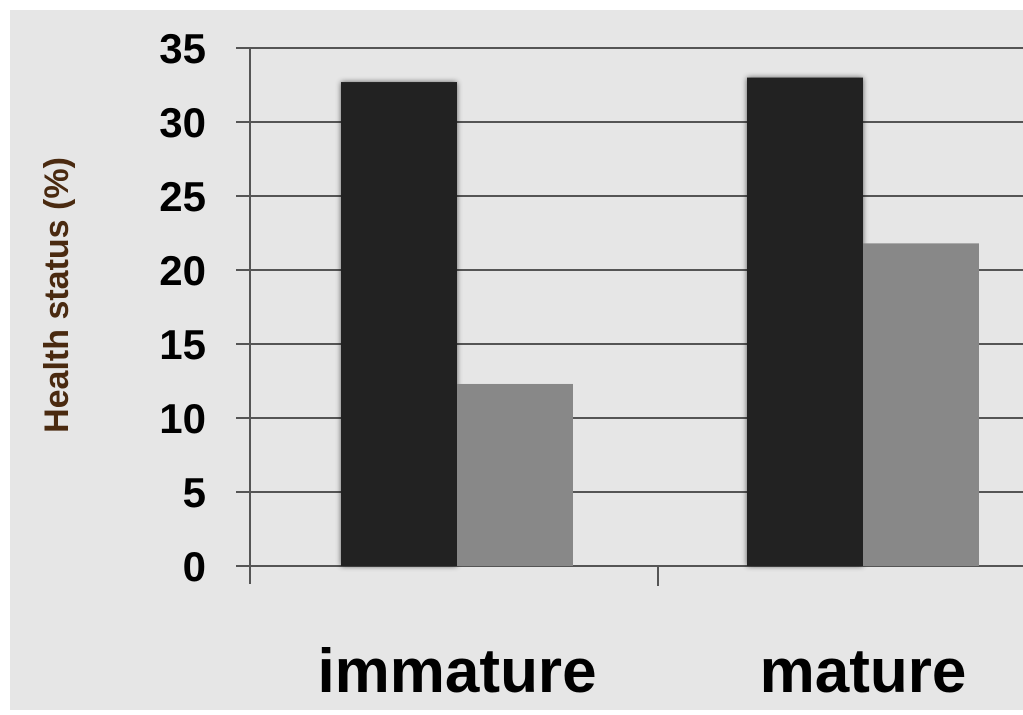 The height and width of the screenshot is (715, 1023). What do you see at coordinates (182, 344) in the screenshot?
I see `y-tick-label: 15` at bounding box center [182, 344].